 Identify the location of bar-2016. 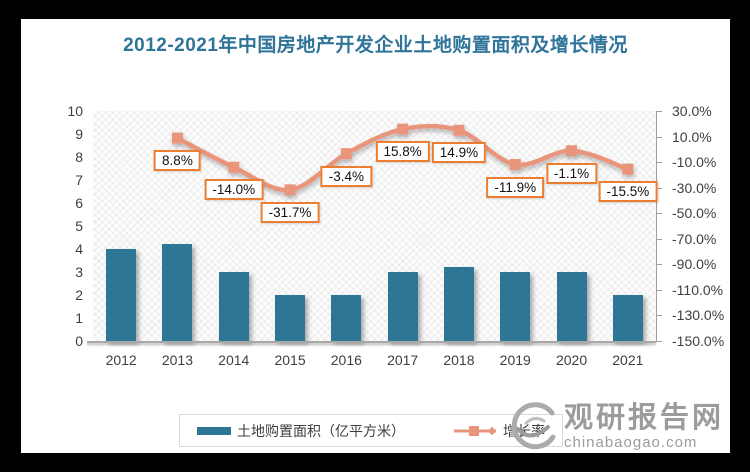
(346, 318).